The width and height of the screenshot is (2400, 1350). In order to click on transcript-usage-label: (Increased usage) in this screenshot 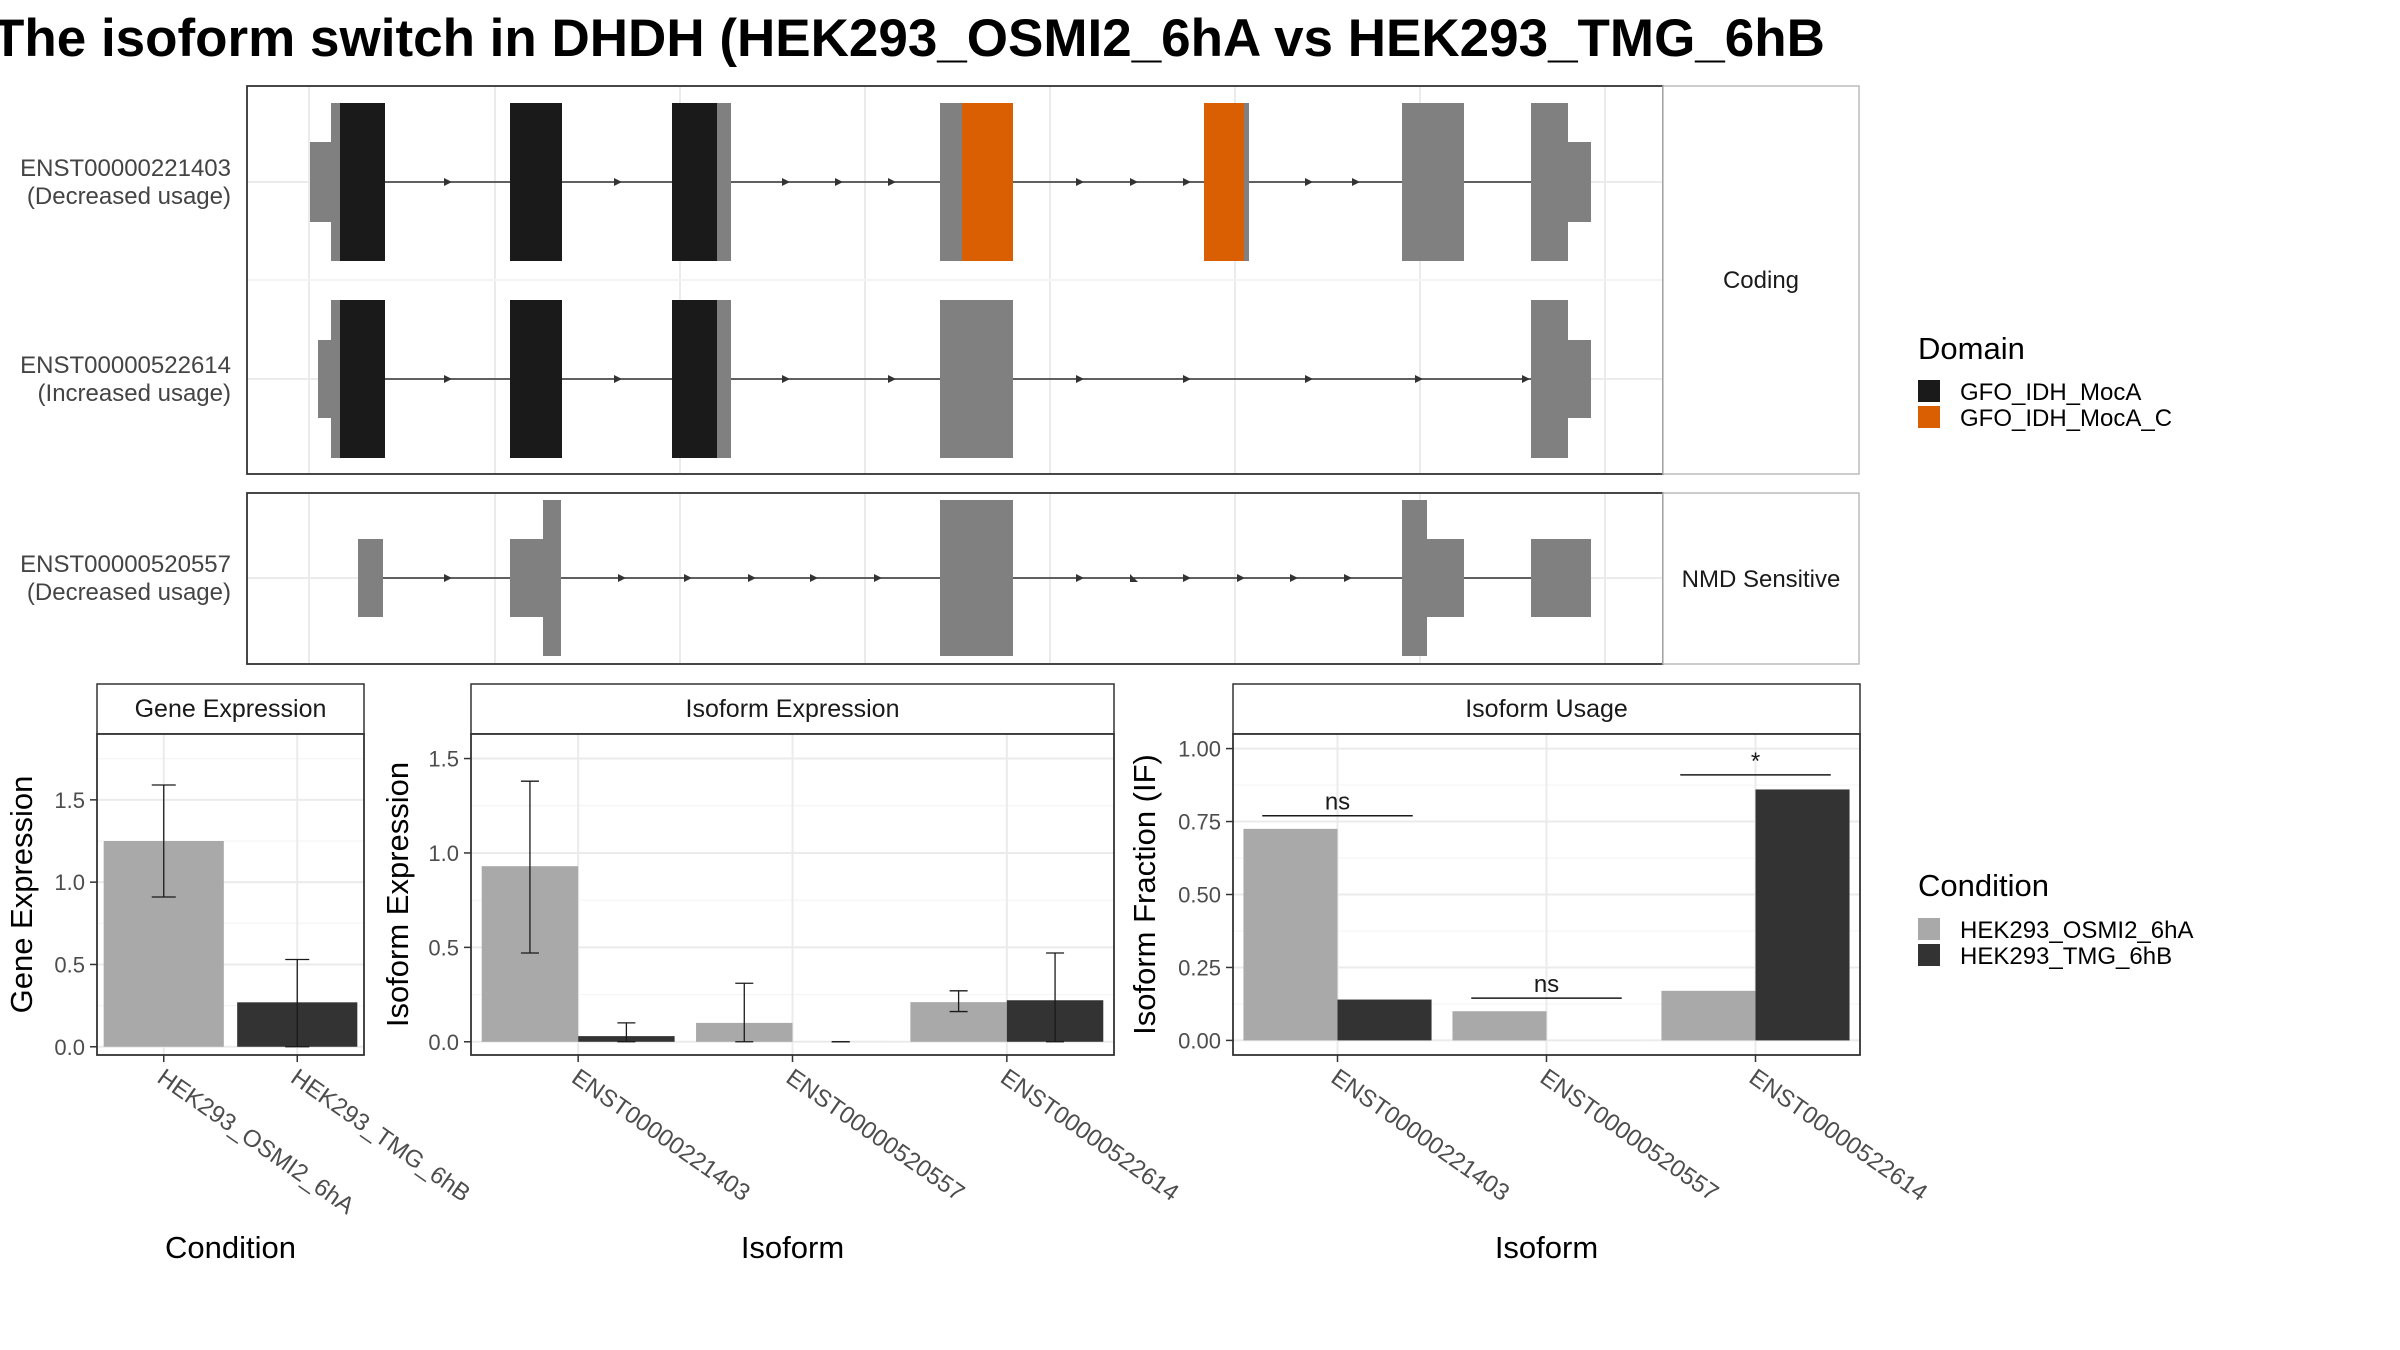, I will do `click(134, 393)`.